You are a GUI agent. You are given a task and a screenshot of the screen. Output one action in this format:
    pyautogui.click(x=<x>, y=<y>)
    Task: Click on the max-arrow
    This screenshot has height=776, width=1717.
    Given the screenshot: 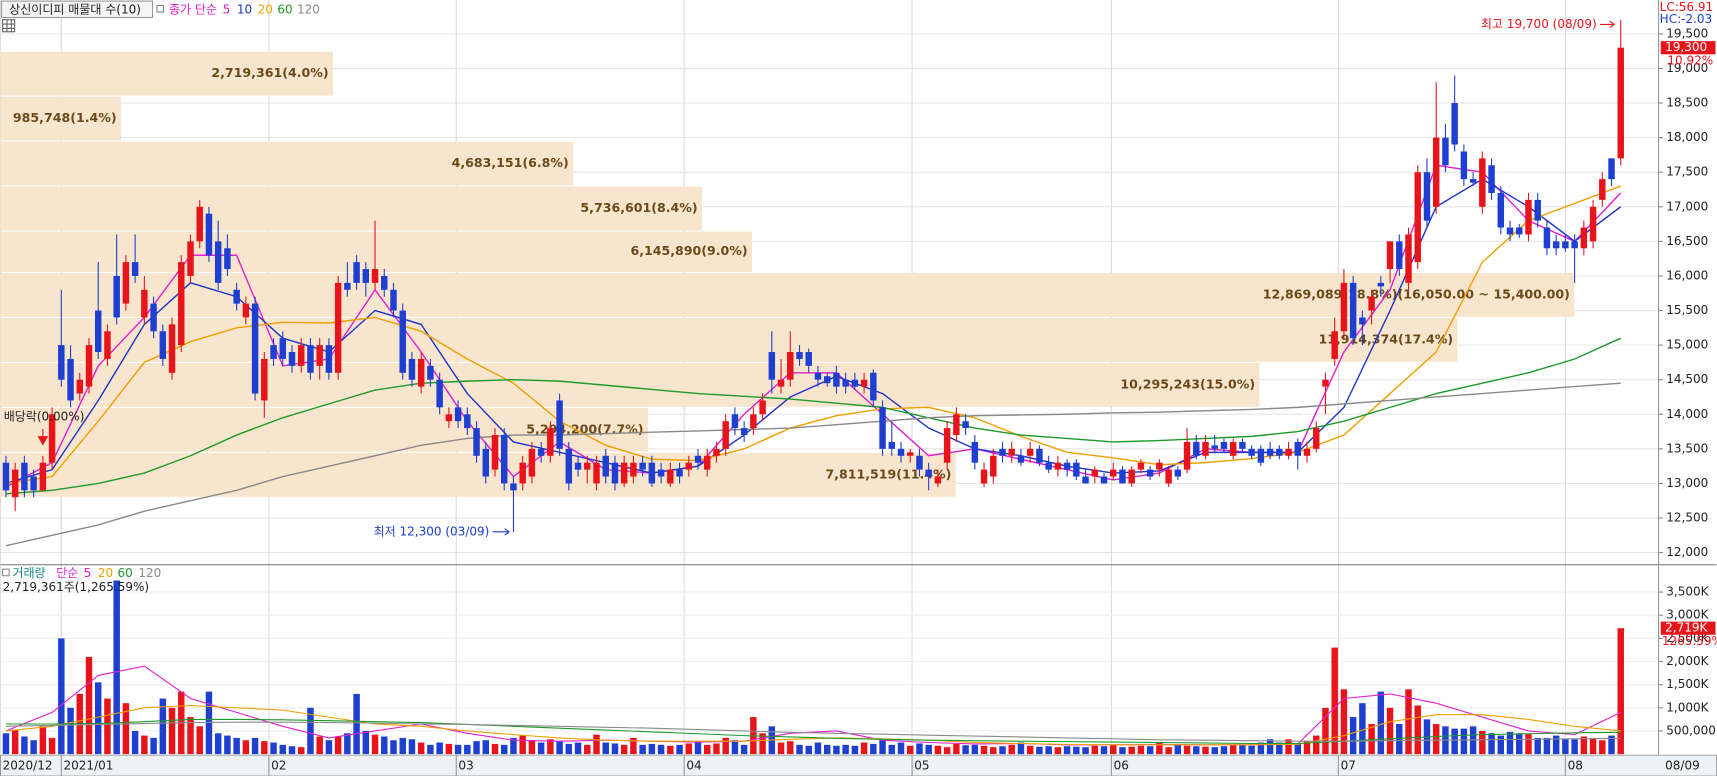 What is the action you would take?
    pyautogui.click(x=1607, y=24)
    